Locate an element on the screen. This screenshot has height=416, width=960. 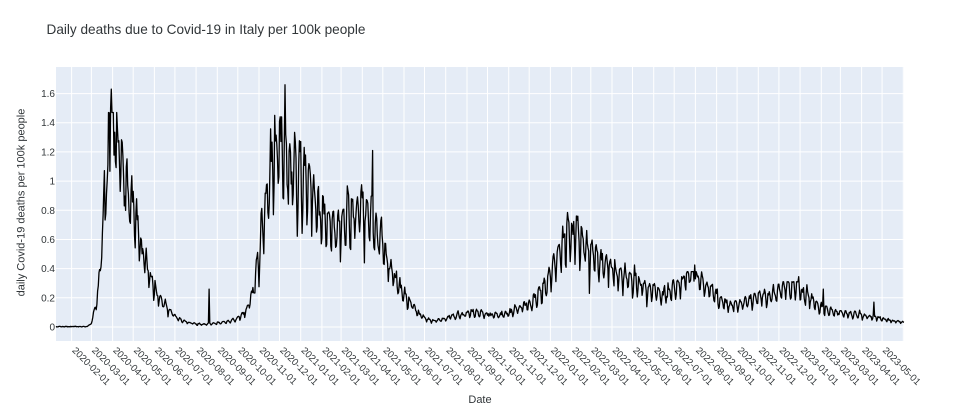
svg-text: 0.6 is located at coordinates (48, 240).